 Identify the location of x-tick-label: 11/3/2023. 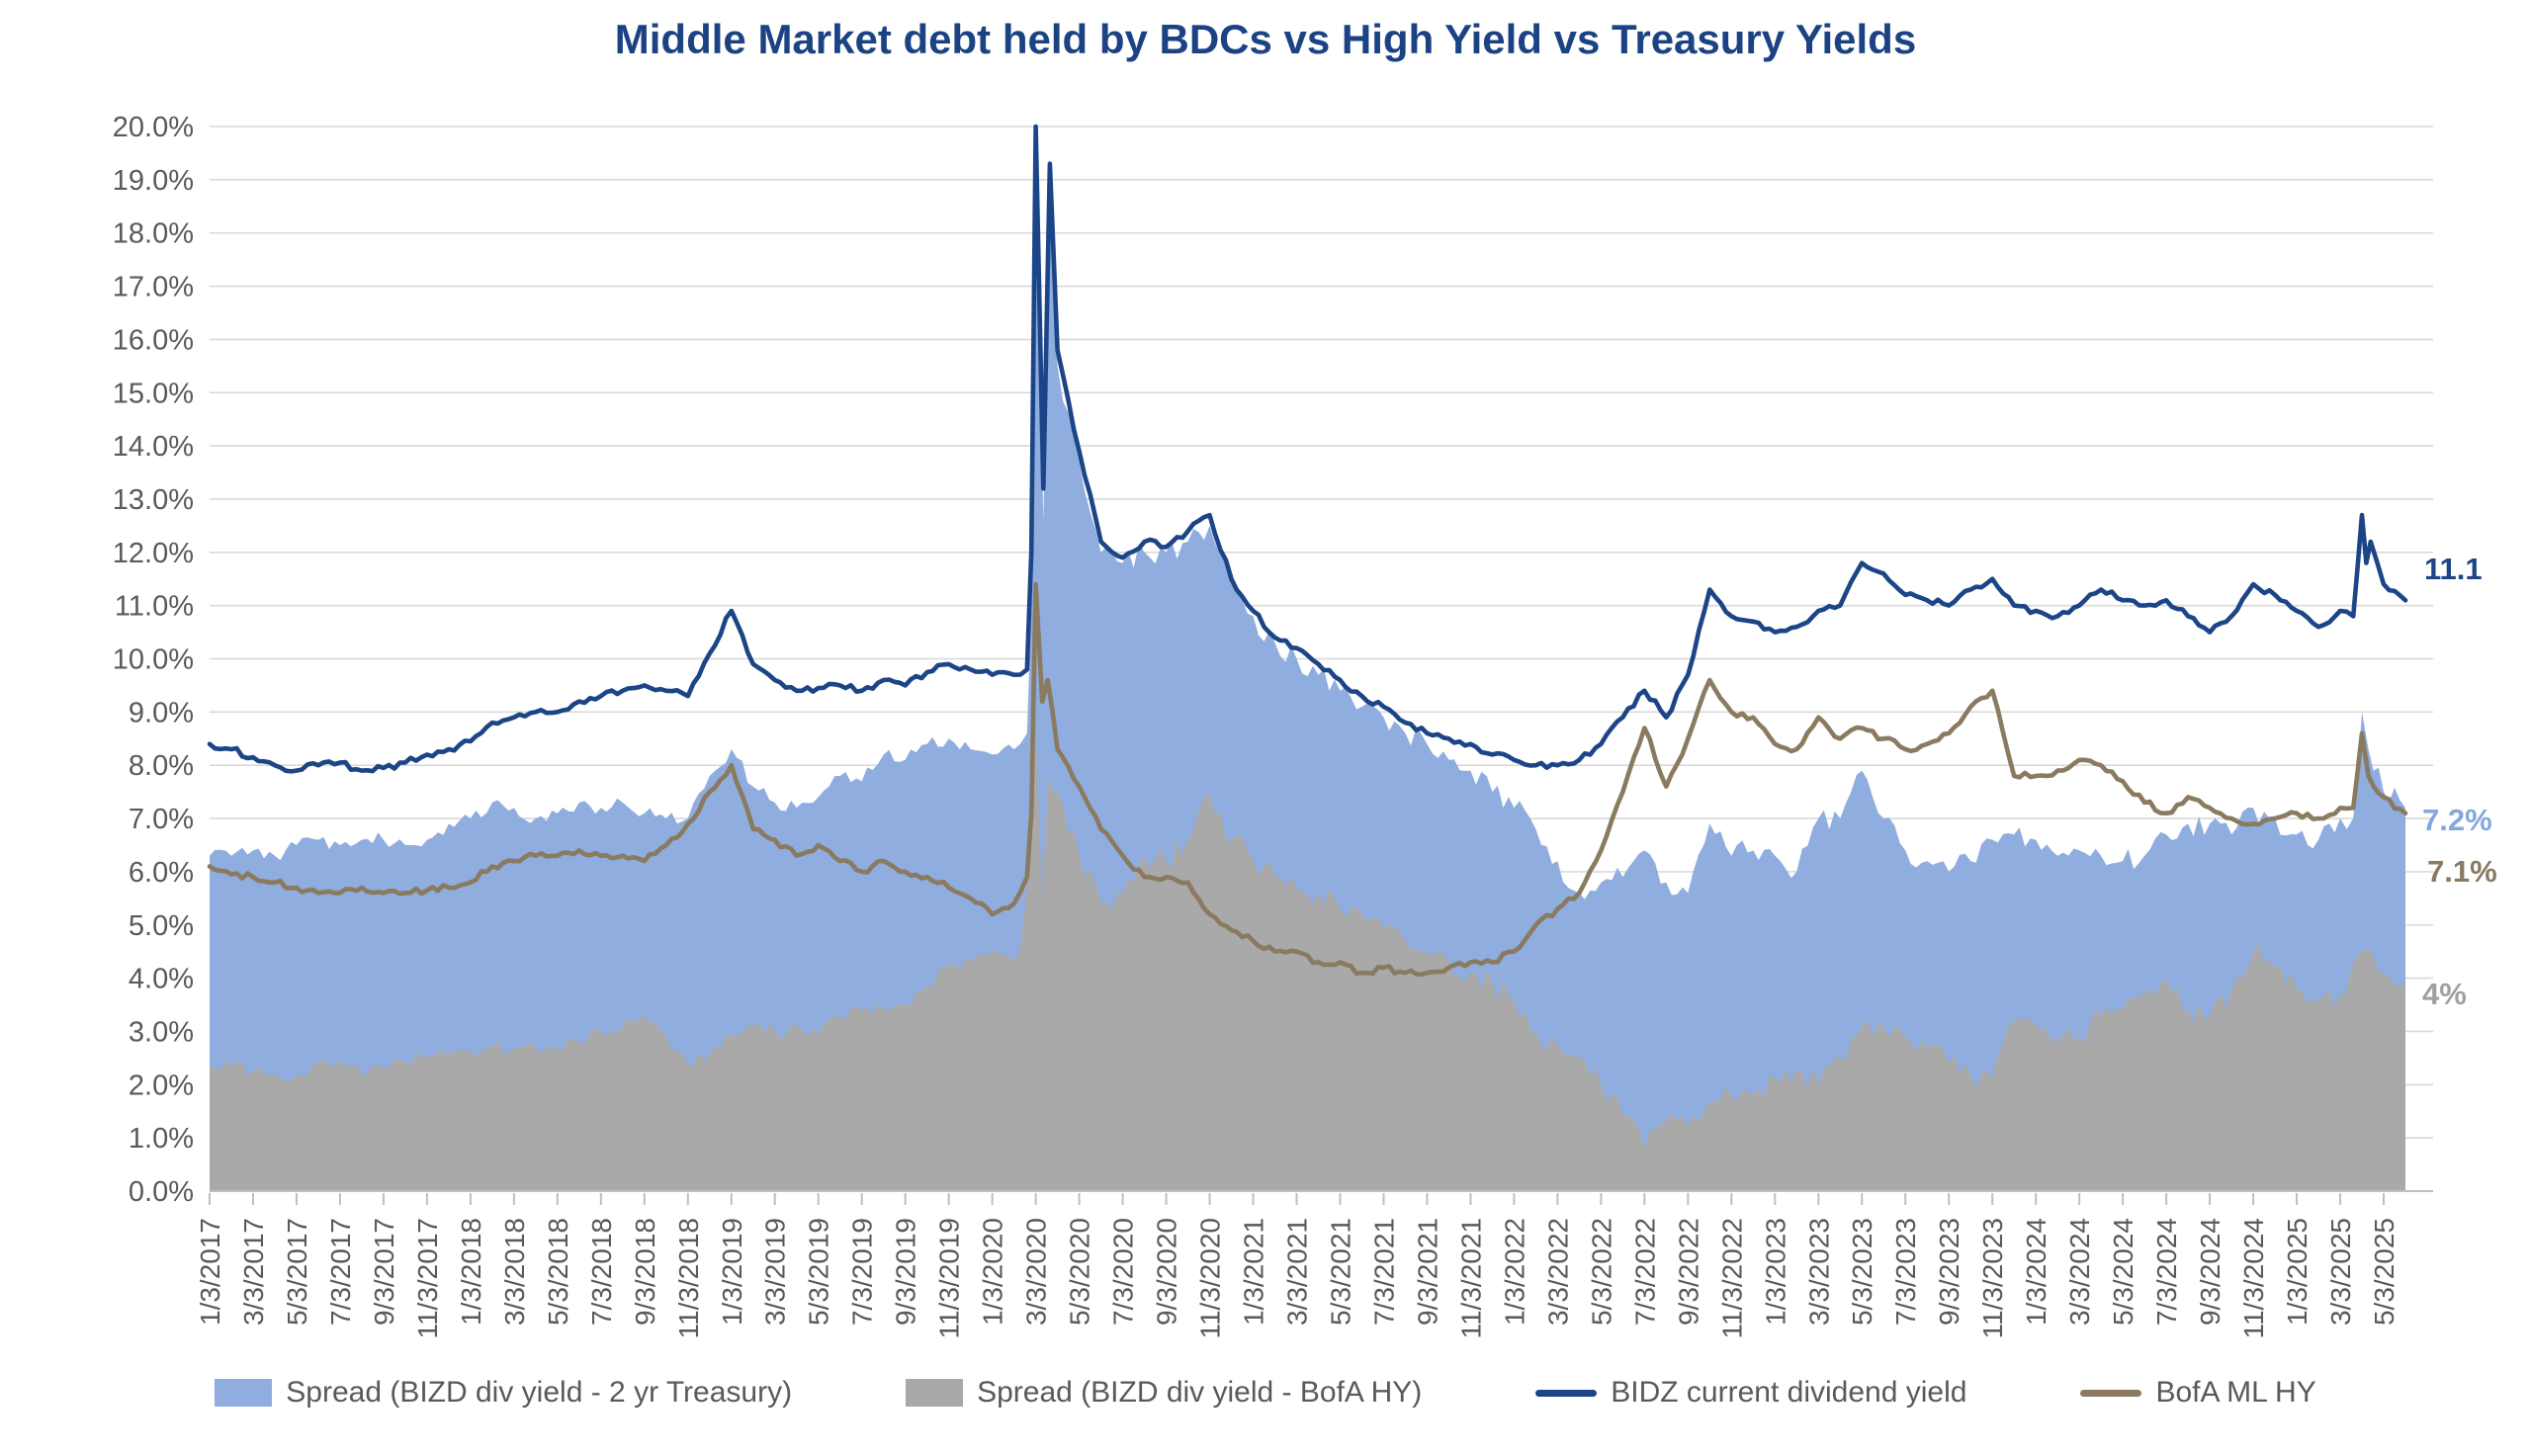
(1992, 1278).